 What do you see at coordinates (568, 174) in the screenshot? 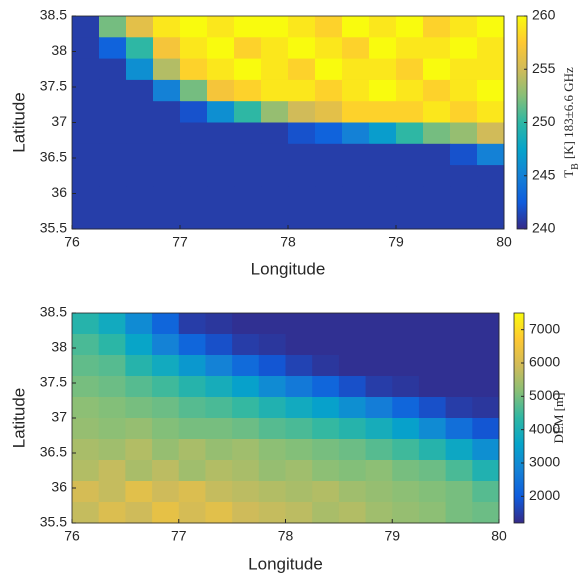
I see `colorbar-label-main: T` at bounding box center [568, 174].